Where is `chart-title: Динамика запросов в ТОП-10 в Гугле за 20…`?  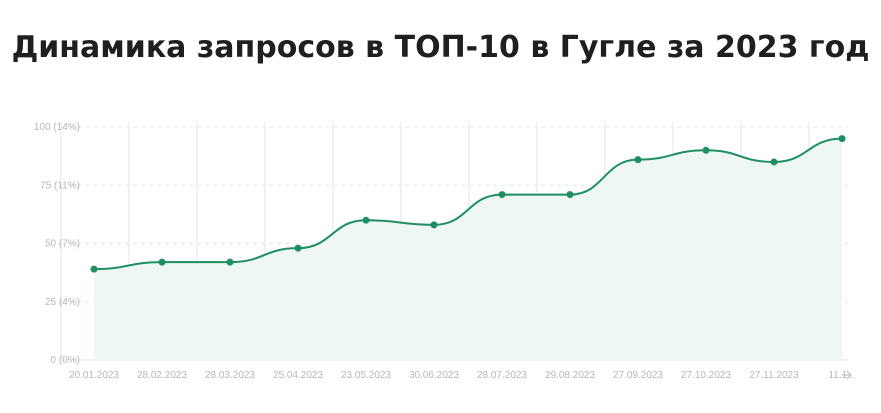
chart-title: Динамика запросов в ТОП-10 в Гугле за 20… is located at coordinates (440, 47).